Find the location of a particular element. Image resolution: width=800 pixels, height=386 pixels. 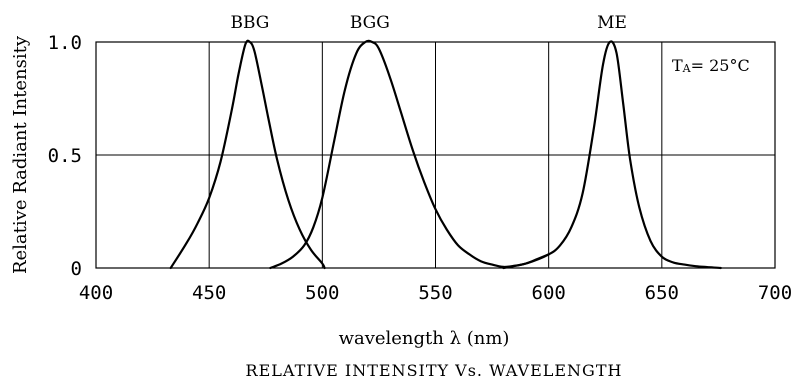

x-tick-label: 550 is located at coordinates (435, 293).